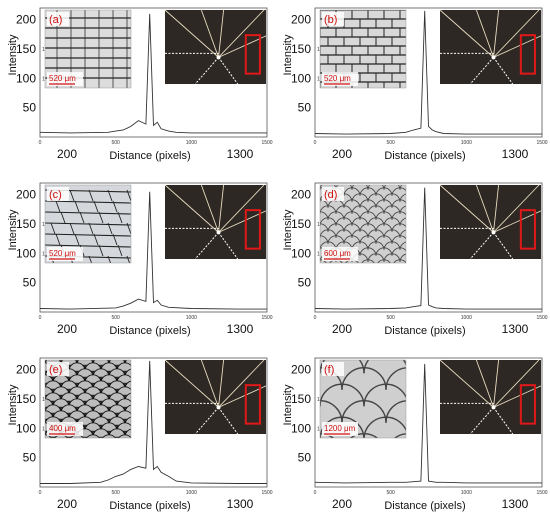  I want to click on scale-bar-label: 400 μm, so click(62, 428).